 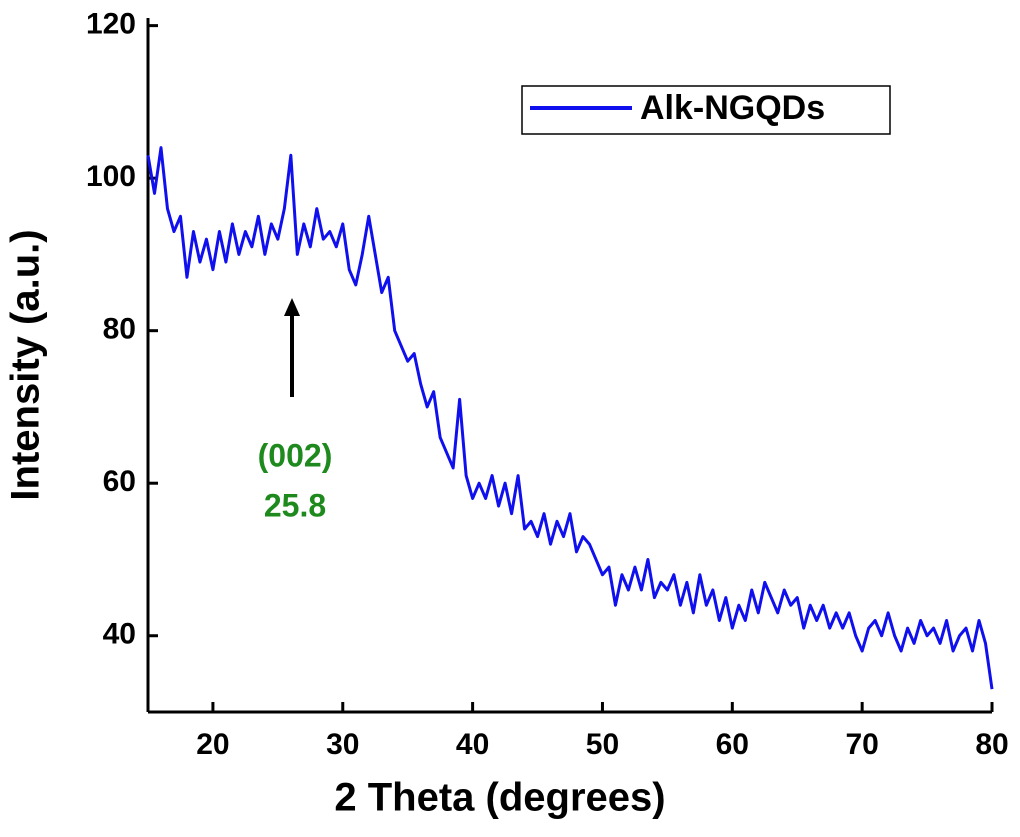 I want to click on y-tick-label: 40, so click(x=119, y=634).